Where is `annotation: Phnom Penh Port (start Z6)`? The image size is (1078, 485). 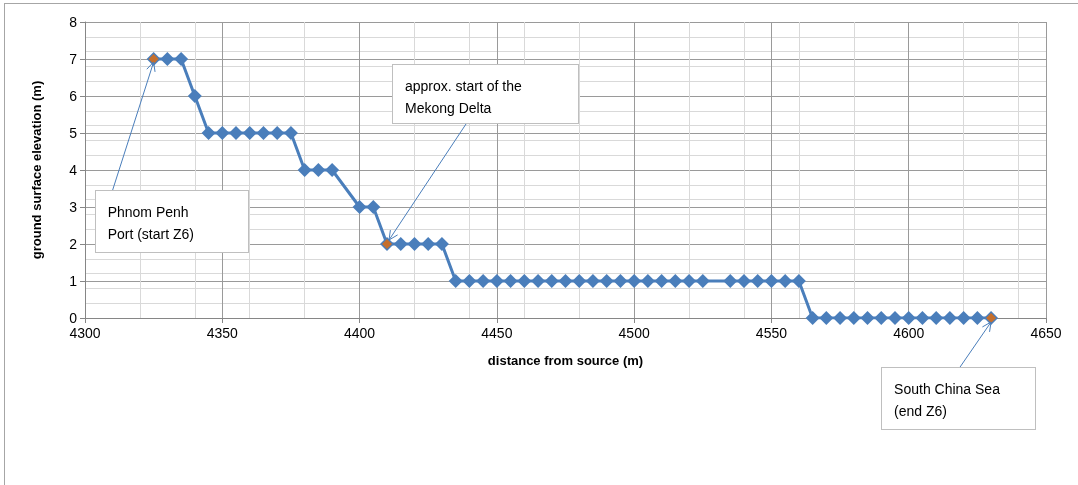 annotation: Phnom Penh Port (start Z6) is located at coordinates (151, 223).